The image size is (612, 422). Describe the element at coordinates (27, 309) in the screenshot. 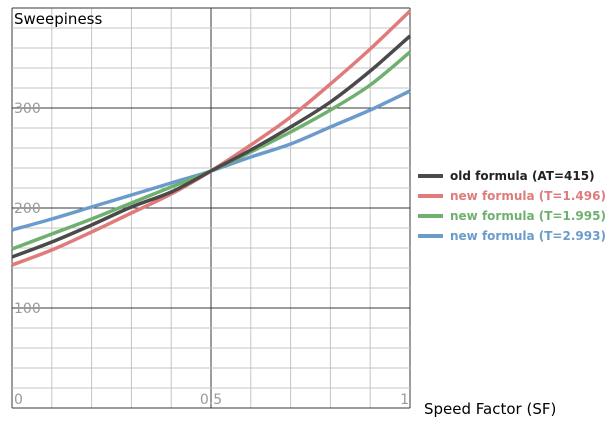

I see `y-tick-label: 100` at that location.